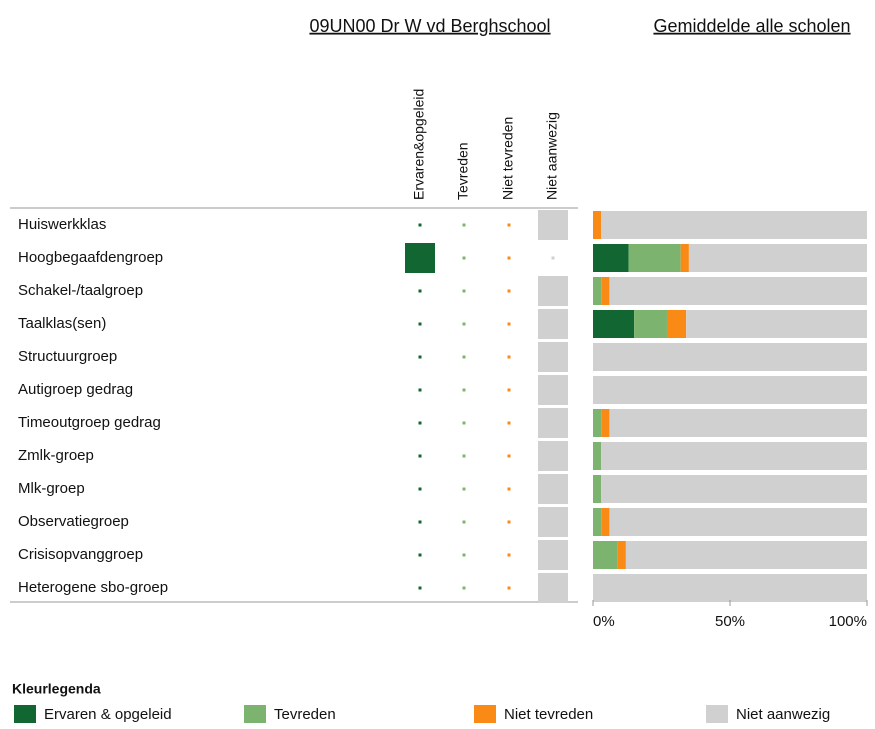  Describe the element at coordinates (51, 488) in the screenshot. I see `row-label: Mlk-groep` at that location.